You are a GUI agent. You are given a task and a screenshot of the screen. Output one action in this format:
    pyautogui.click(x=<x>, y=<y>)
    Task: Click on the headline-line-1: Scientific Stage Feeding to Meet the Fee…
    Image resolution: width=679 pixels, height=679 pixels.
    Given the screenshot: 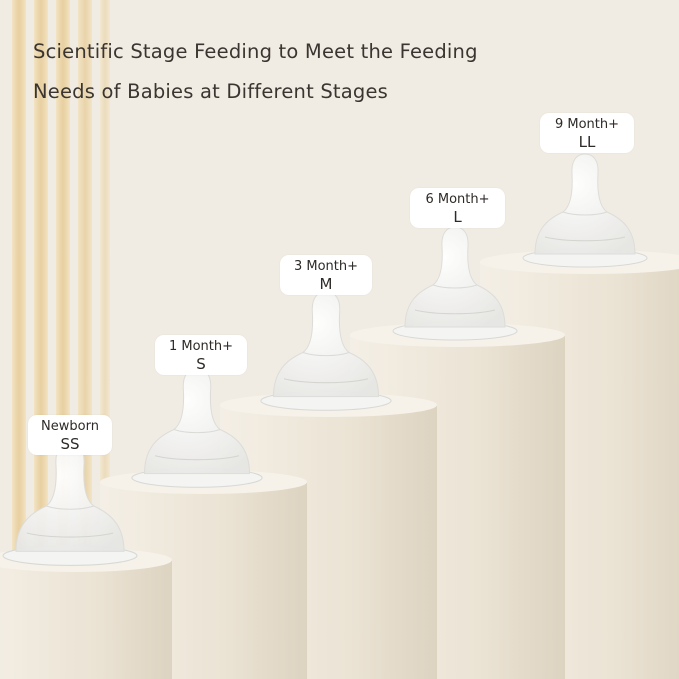 What is the action you would take?
    pyautogui.click(x=255, y=51)
    